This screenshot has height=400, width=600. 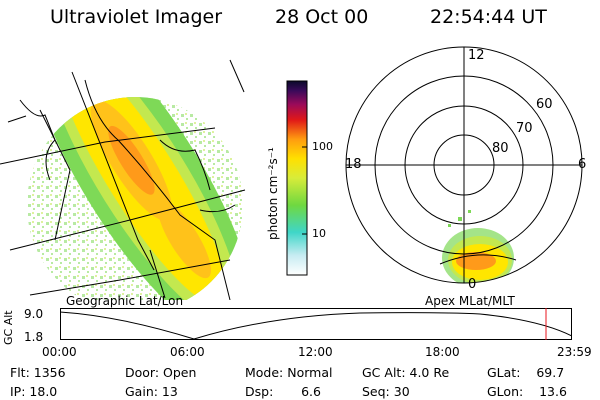 What do you see at coordinates (574, 352) in the screenshot?
I see `orbit-xtick-2359: 23:59` at bounding box center [574, 352].